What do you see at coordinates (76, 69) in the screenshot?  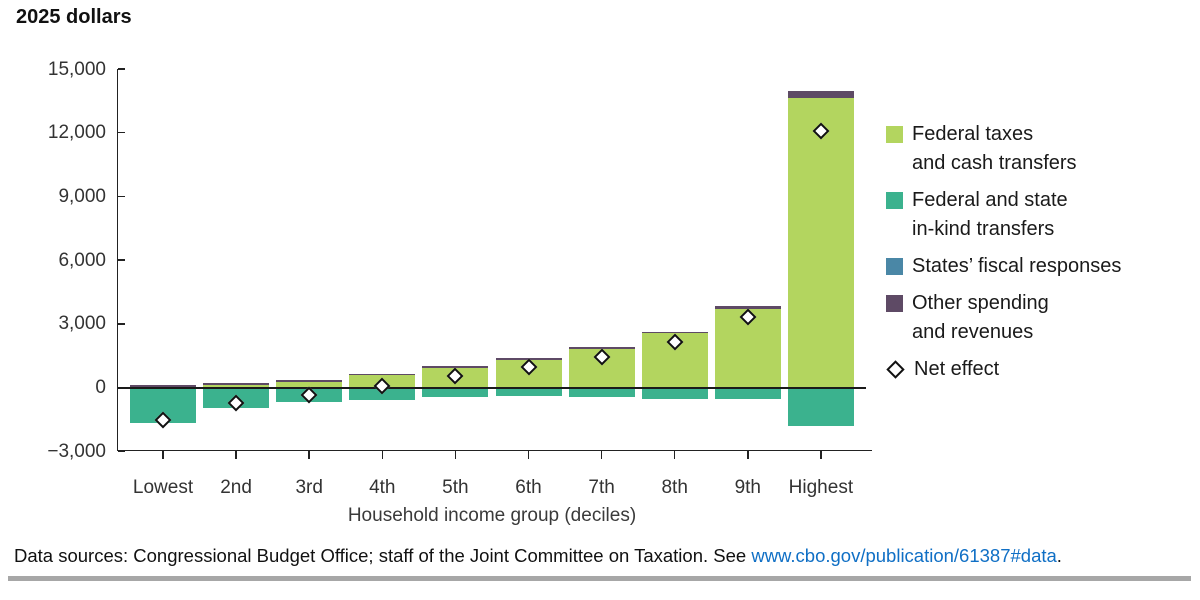 I see `y-tick-label: 15,000` at bounding box center [76, 69].